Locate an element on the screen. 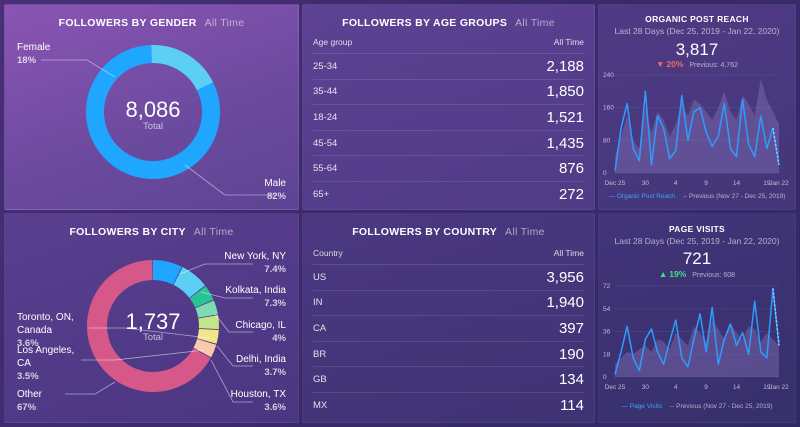 The image size is (800, 427). y-tick-label: 54 is located at coordinates (607, 309).